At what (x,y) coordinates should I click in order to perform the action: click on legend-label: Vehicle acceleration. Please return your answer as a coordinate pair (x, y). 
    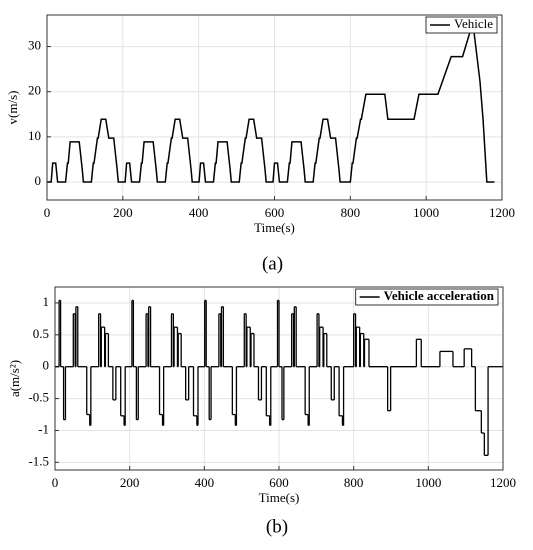
    Looking at the image, I should click on (439, 295).